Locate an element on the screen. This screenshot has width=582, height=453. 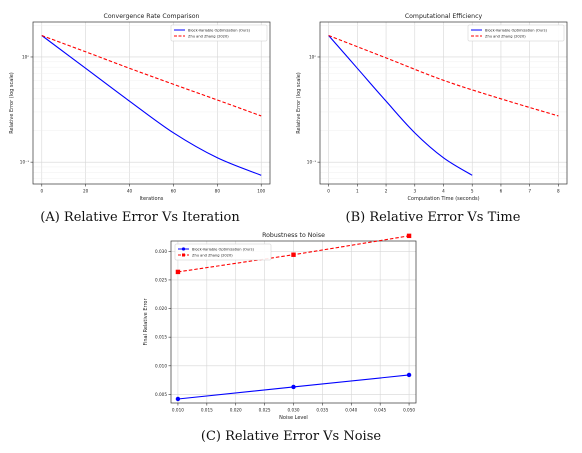
x-tick-label: 0.015 is located at coordinates (207, 410).